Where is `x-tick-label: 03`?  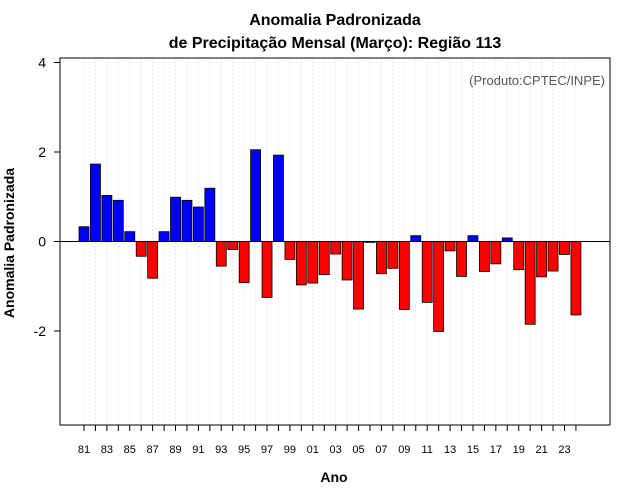
x-tick-label: 03 is located at coordinates (336, 450).